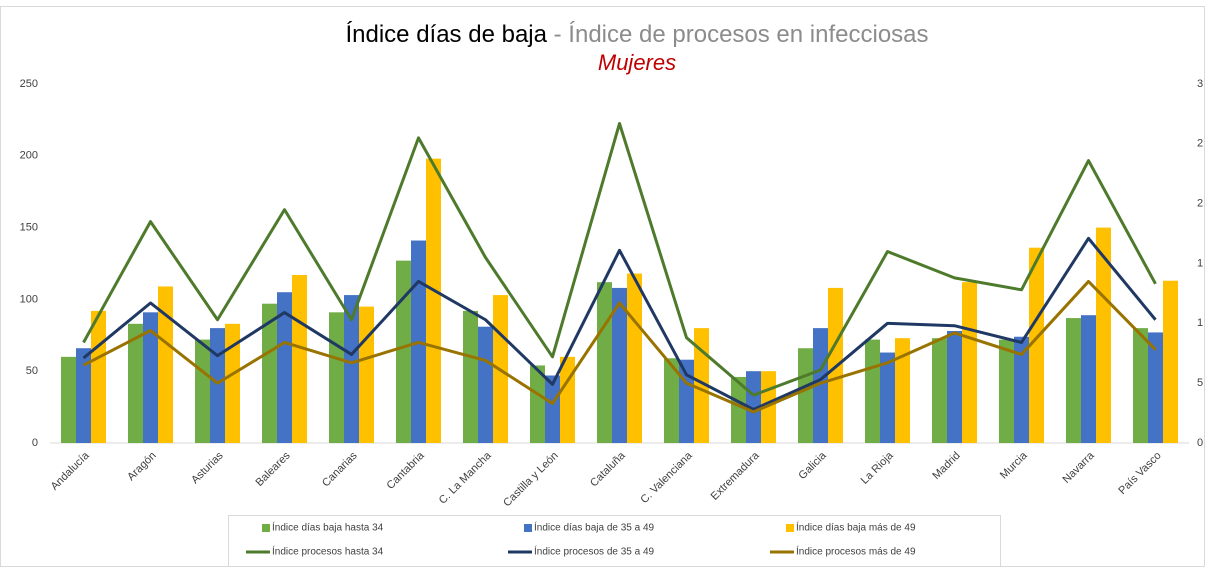 The image size is (1206, 568). What do you see at coordinates (1200, 84) in the screenshot?
I see `y2-tick-label: 3` at bounding box center [1200, 84].